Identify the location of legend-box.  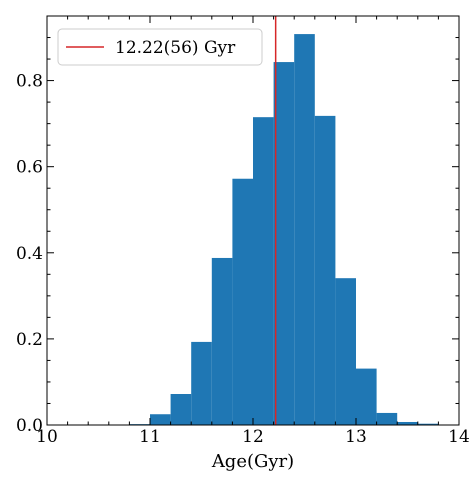
(160, 47).